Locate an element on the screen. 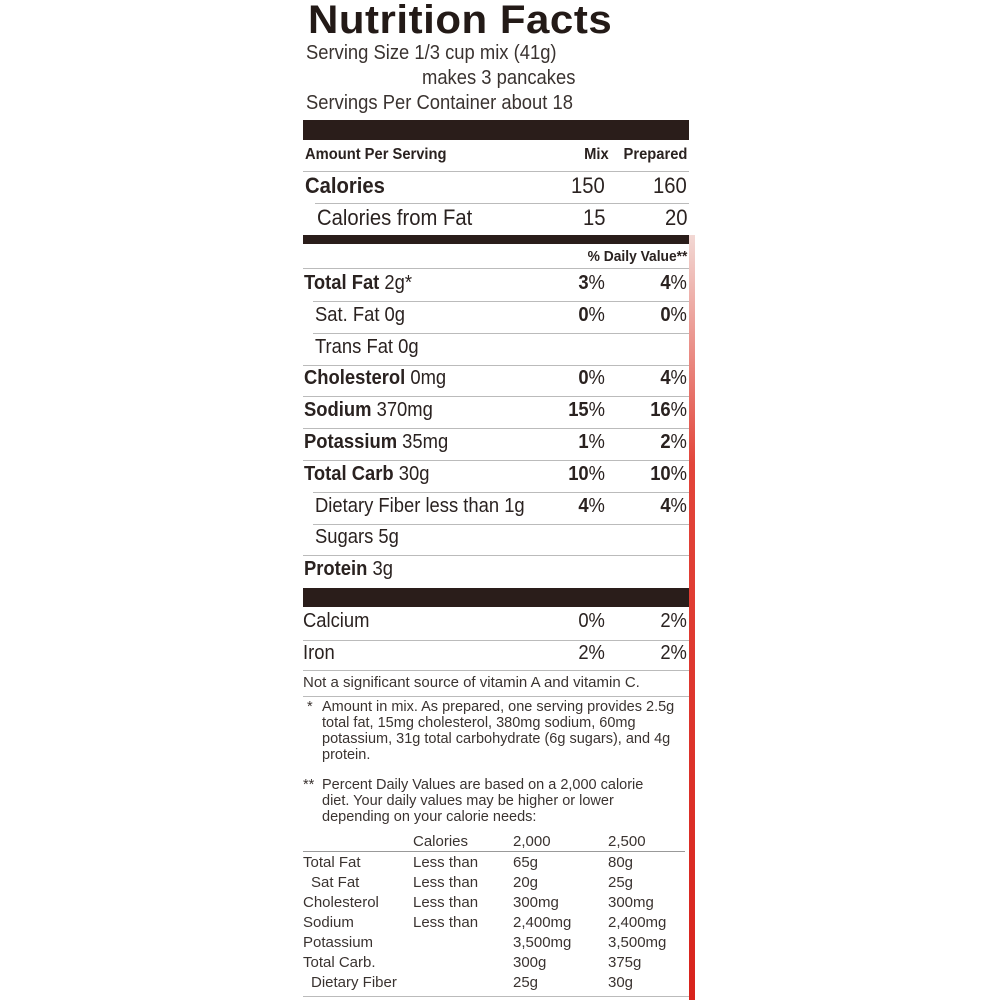 Image resolution: width=1000 pixels, height=1000 pixels. nutrient-mix-dv: 3% is located at coordinates (591, 283).